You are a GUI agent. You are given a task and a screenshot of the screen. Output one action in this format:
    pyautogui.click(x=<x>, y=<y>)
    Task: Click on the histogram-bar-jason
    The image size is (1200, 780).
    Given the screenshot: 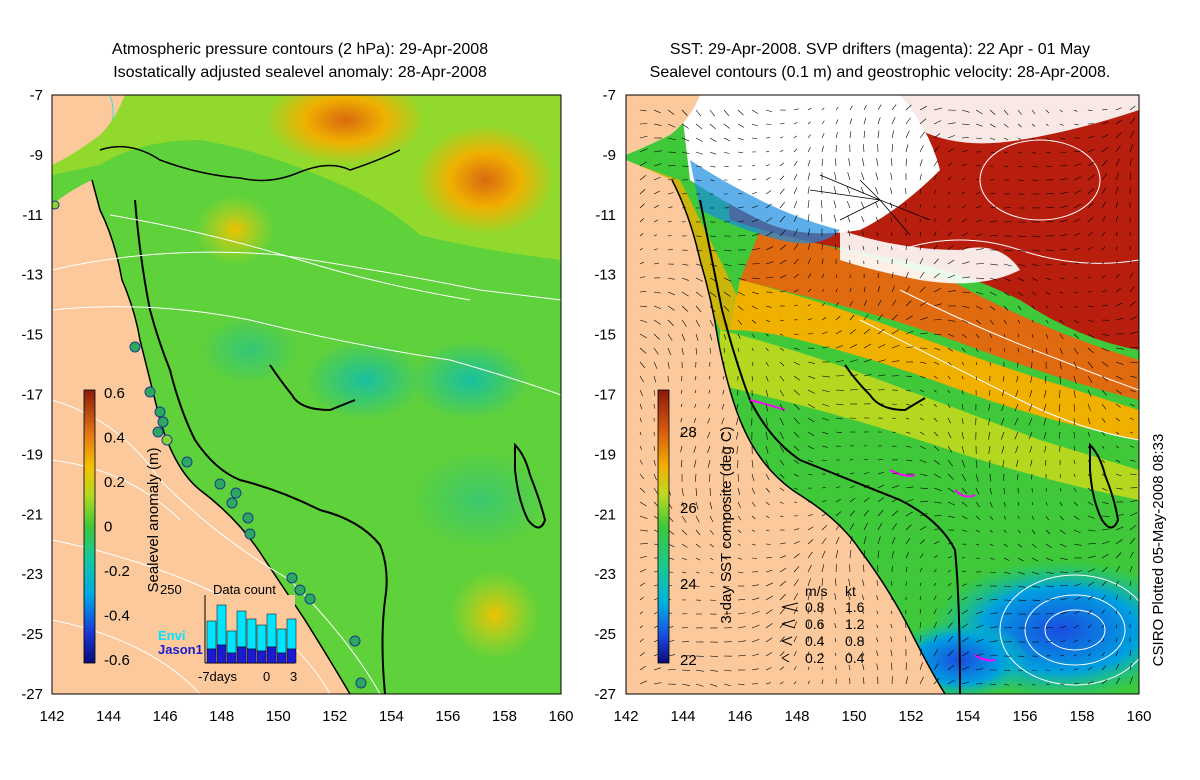 What is the action you would take?
    pyautogui.click(x=241, y=655)
    